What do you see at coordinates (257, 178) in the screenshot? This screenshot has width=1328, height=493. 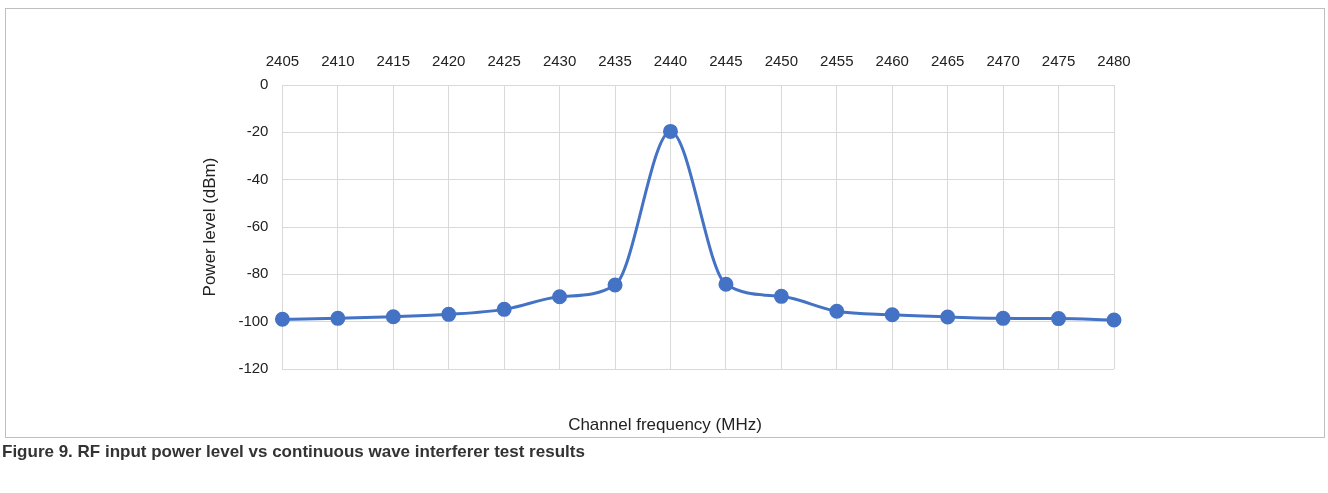 I see `y-tick-label: -40` at bounding box center [257, 178].